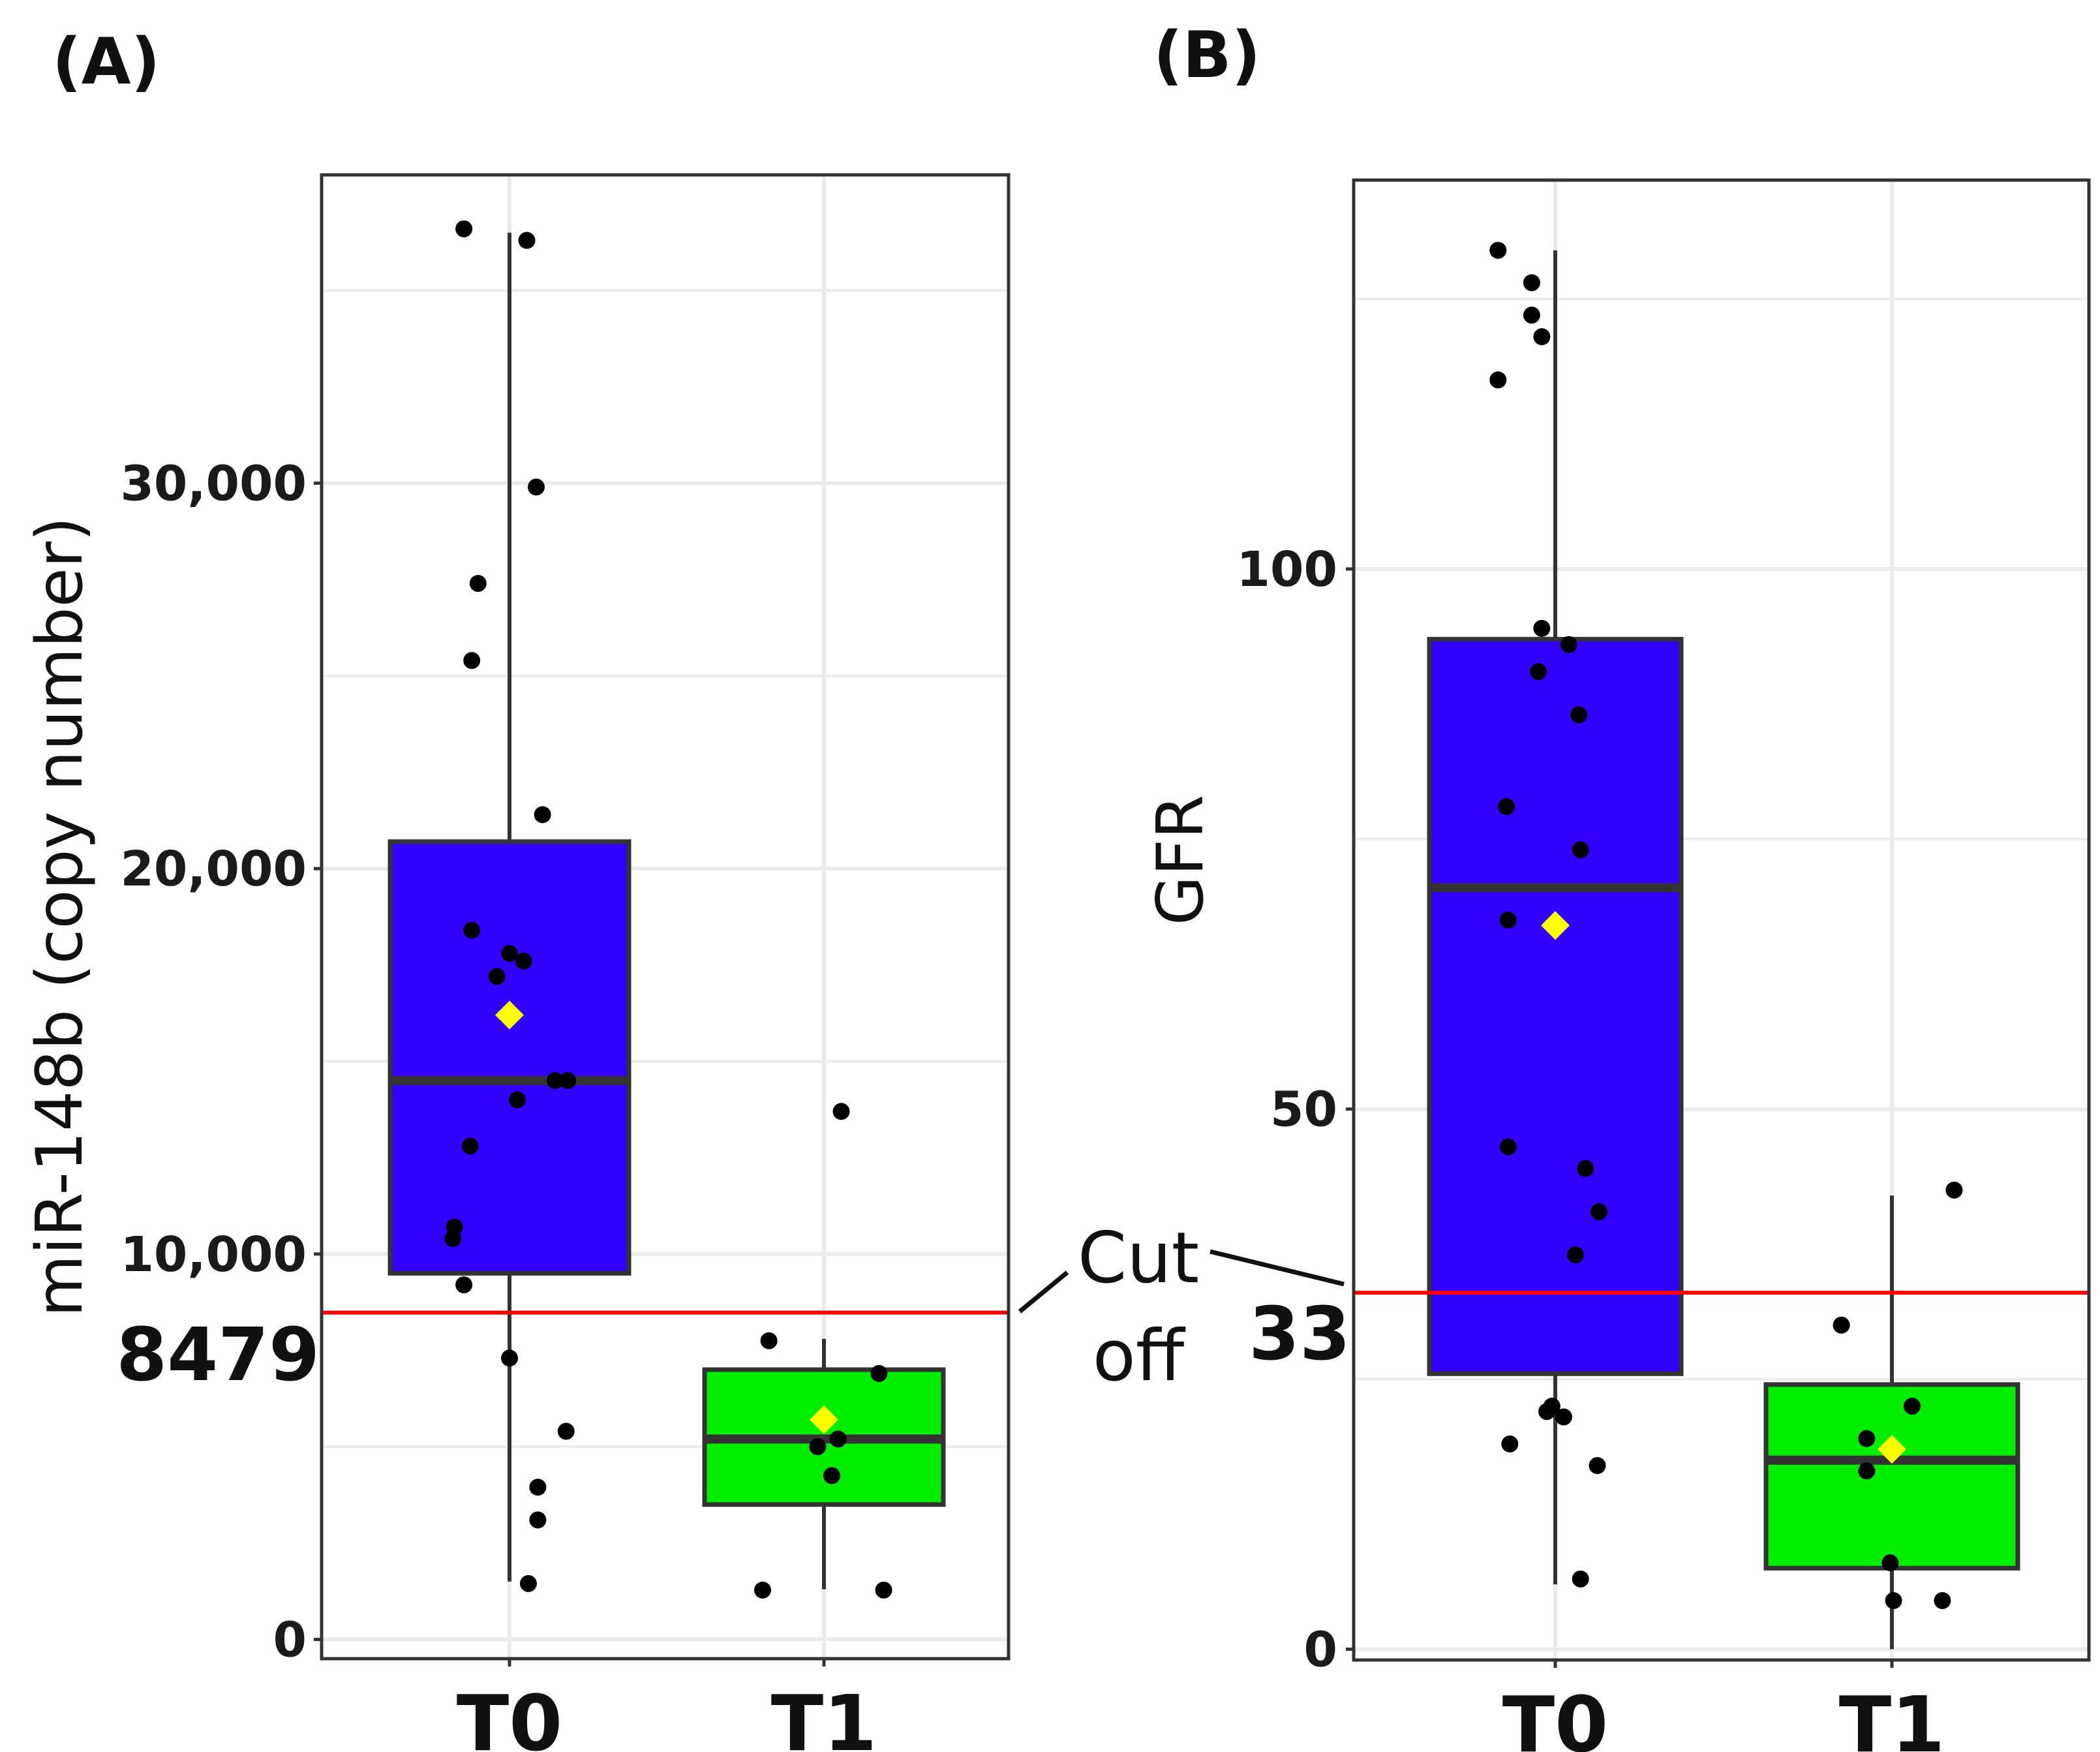  What do you see at coordinates (1723, 1706) in the screenshot?
I see `panel-b-x-ticks: T0 T1` at bounding box center [1723, 1706].